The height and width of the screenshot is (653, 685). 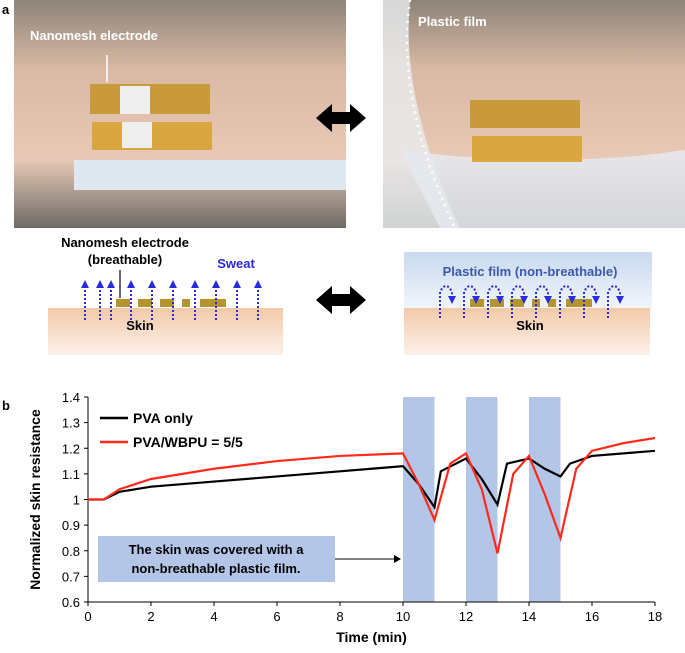 What do you see at coordinates (163, 418) in the screenshot?
I see `legend-label: PVA only` at bounding box center [163, 418].